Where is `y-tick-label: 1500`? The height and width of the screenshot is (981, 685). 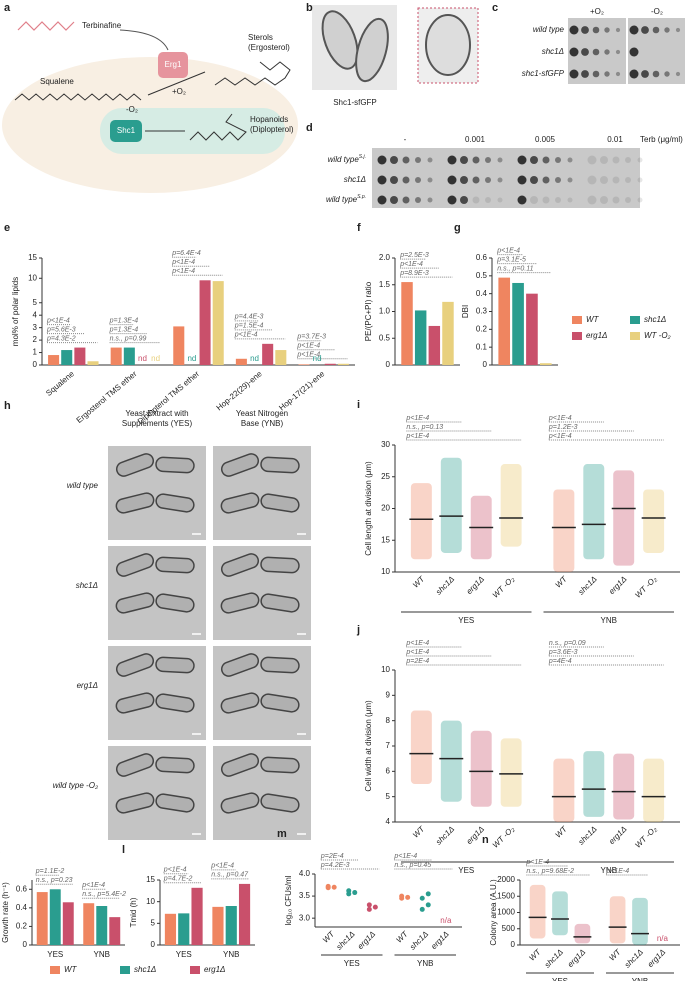
y-tick-label: 1500 is located at coordinates (506, 895).